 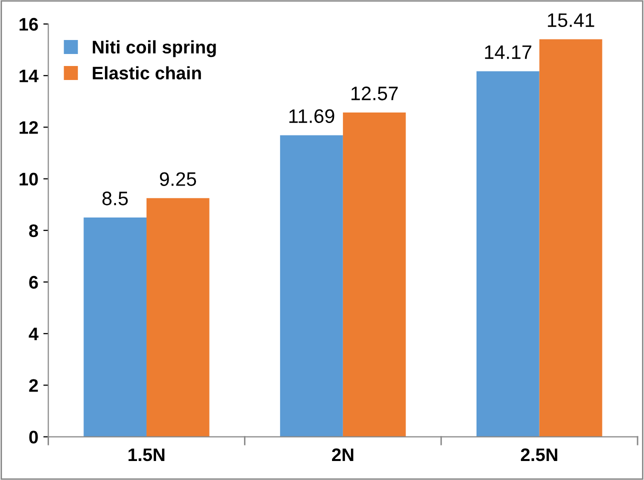 What do you see at coordinates (571, 20) in the screenshot?
I see `data-label: 15.41` at bounding box center [571, 20].